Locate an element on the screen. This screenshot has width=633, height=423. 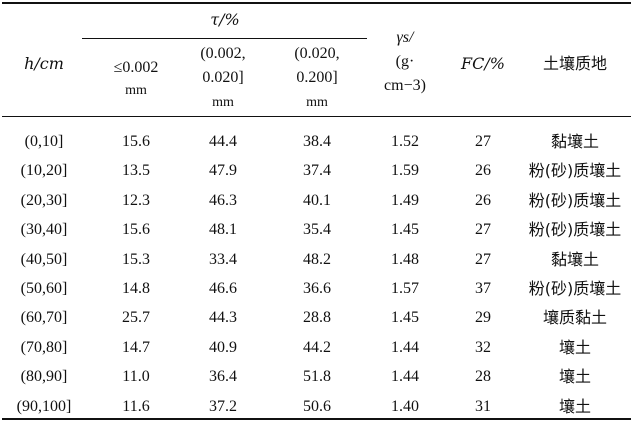
cell-tau-0002-0020: 37.2 is located at coordinates (223, 406).